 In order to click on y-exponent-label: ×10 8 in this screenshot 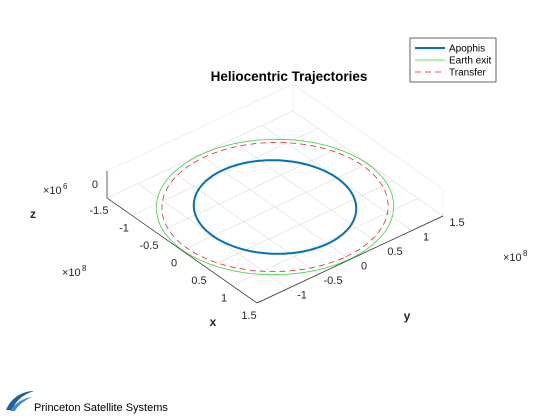, I will do `click(515, 256)`.